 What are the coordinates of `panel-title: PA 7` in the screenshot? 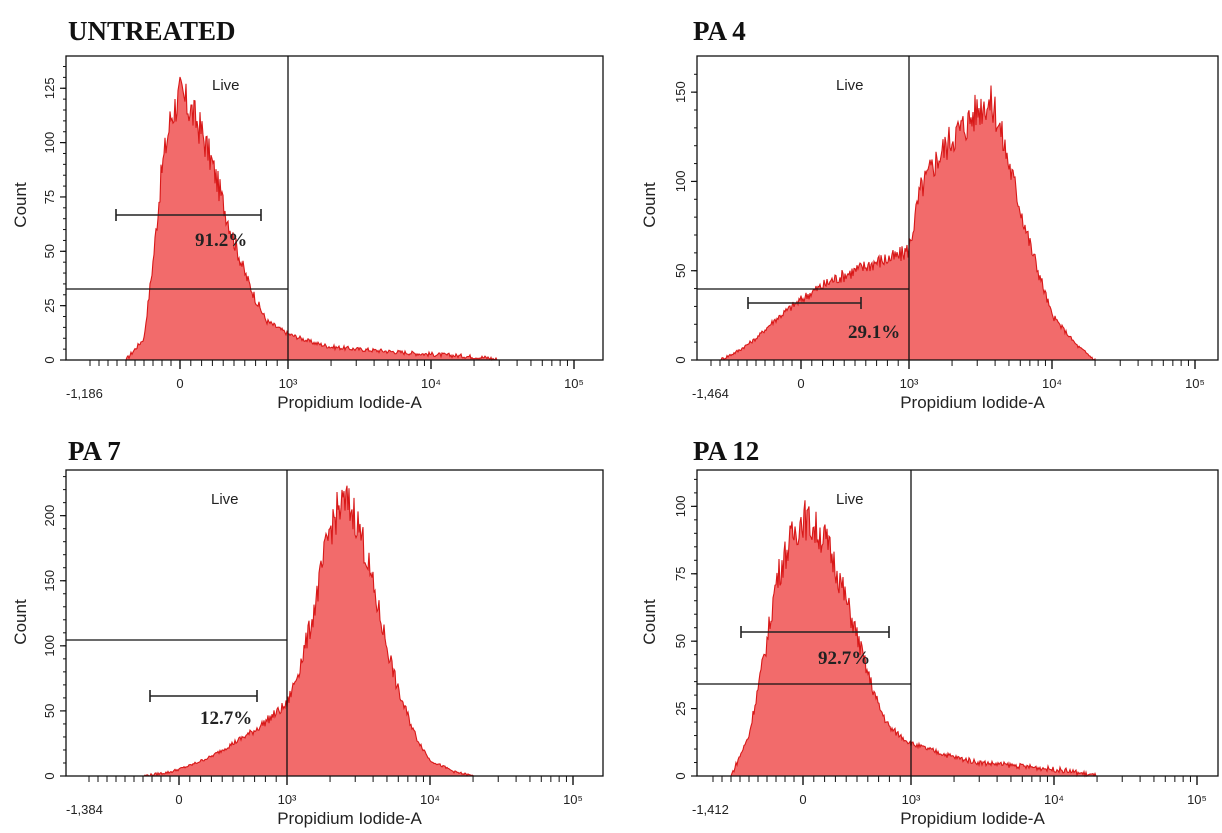 It's located at (94, 451).